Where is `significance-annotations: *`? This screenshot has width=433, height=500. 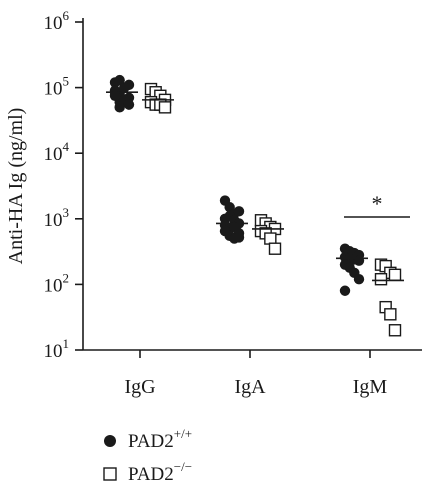 significance-annotations: * is located at coordinates (377, 204).